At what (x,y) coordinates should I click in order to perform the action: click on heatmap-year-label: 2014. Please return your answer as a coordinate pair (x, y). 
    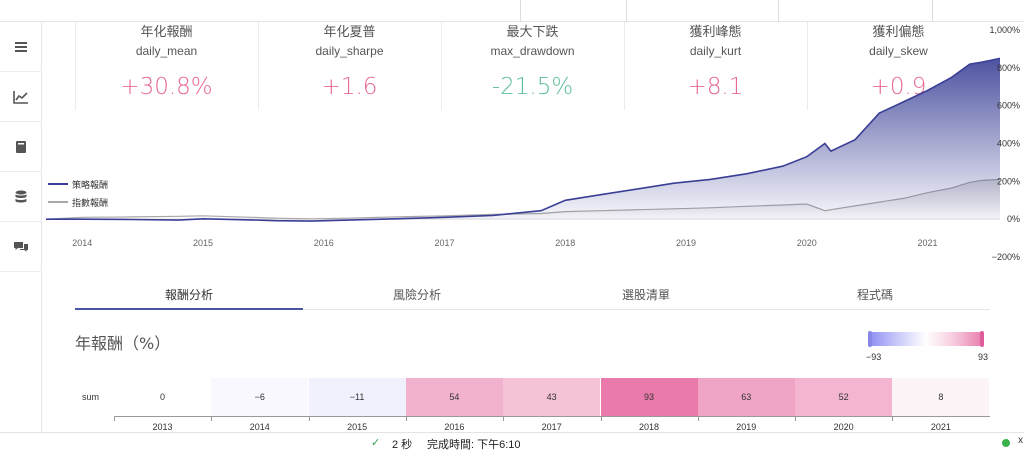
    Looking at the image, I should click on (259, 427).